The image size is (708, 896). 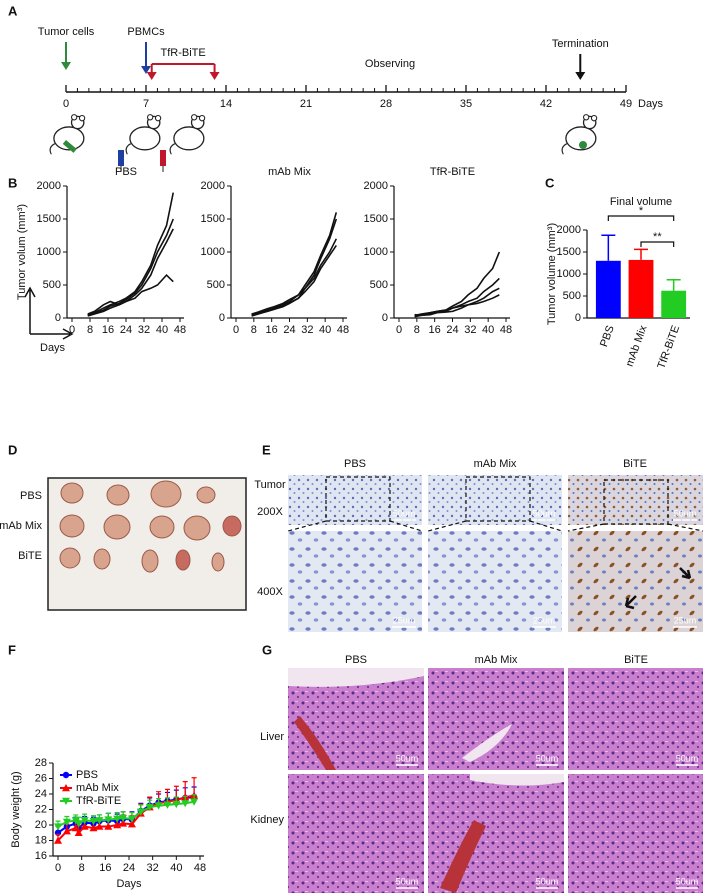 I want to click on row-label: BiTE, so click(x=30, y=556).